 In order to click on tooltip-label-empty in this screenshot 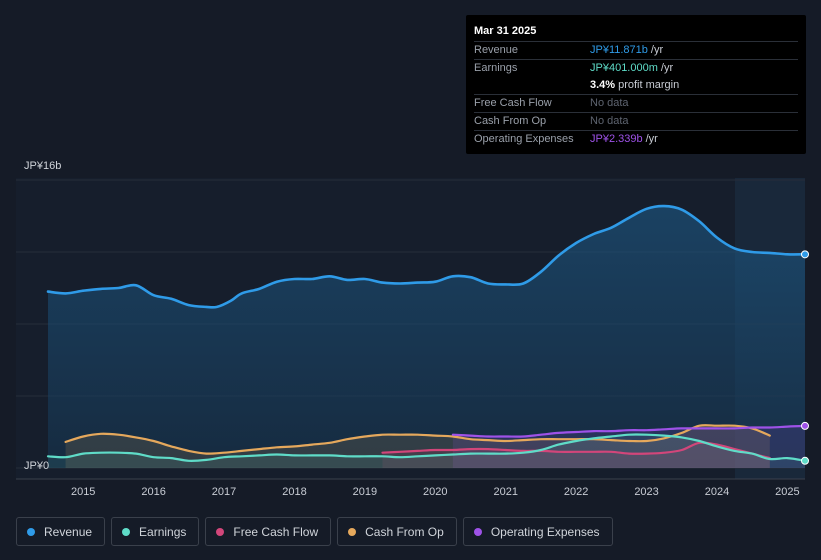, I will do `click(532, 85)`.